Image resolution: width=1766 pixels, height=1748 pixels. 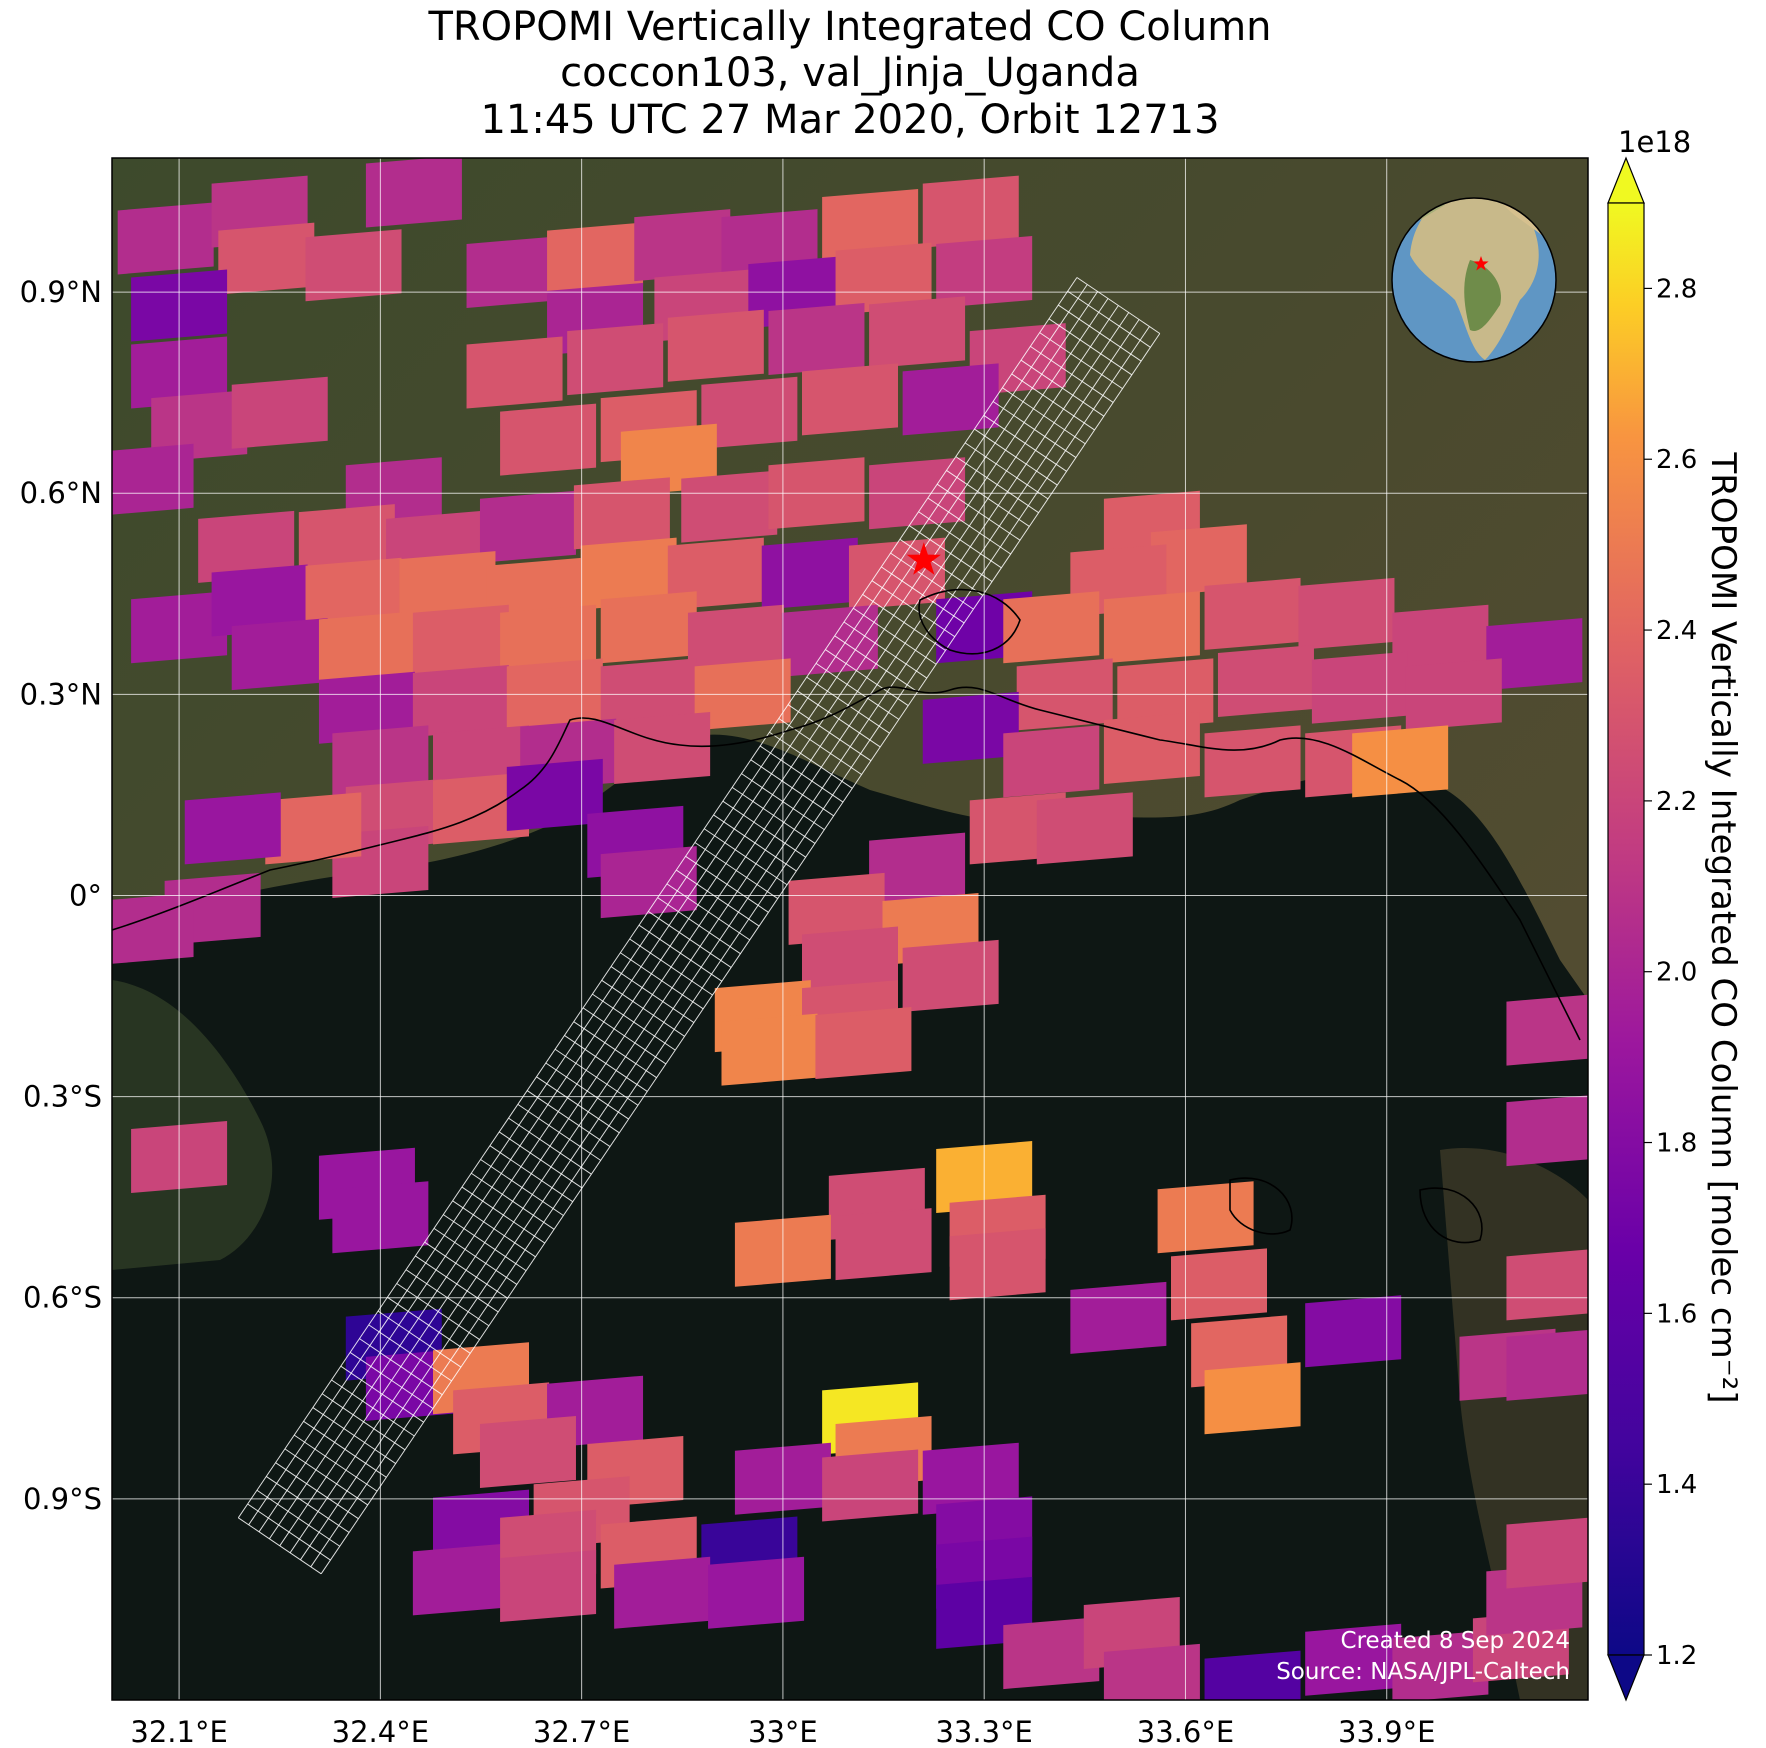 What do you see at coordinates (1455, 1641) in the screenshot?
I see `credit-created: Created 8 Sep 2024` at bounding box center [1455, 1641].